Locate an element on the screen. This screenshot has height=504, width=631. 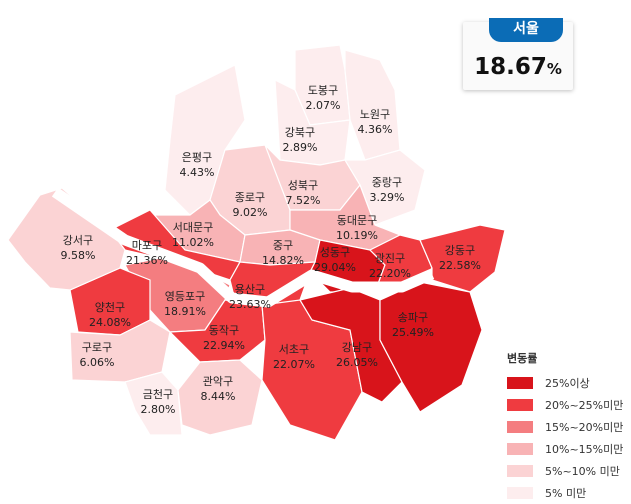
legend-label: 5%~10% 미만 is located at coordinates (582, 471).